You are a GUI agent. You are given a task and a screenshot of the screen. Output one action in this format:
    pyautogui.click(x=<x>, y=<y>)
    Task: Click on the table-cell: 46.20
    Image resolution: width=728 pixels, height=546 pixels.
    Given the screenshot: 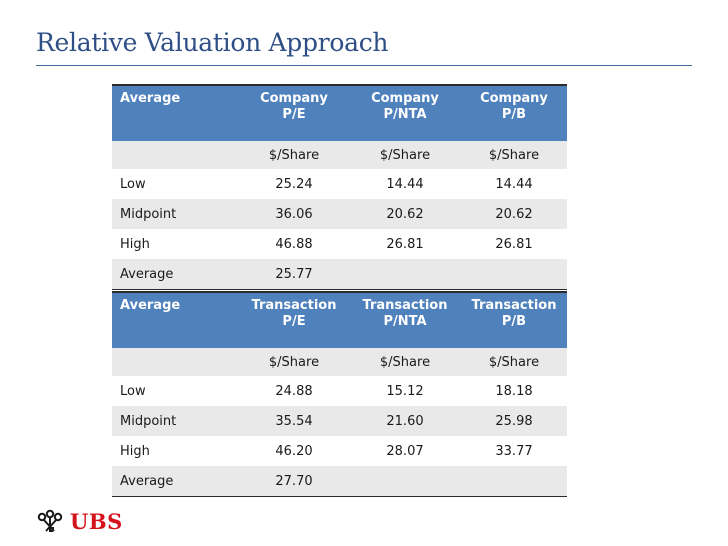 What is the action you would take?
    pyautogui.click(x=294, y=451)
    